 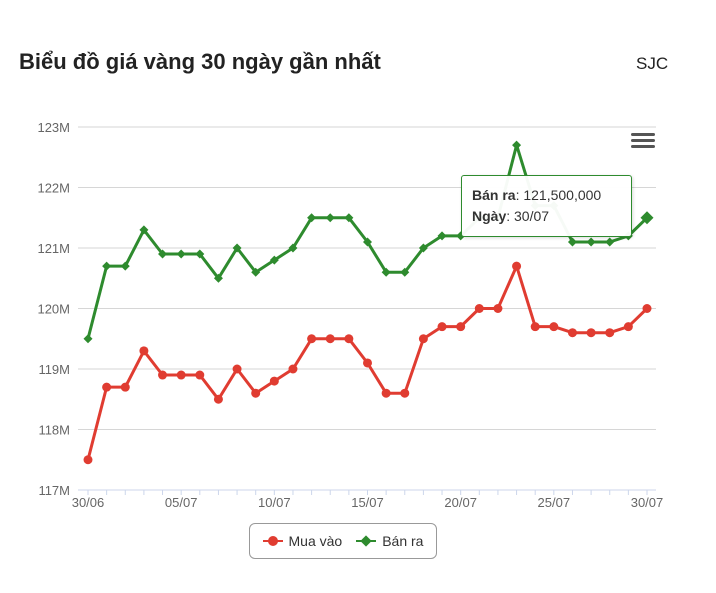 I want to click on tooltip-row-value: Bán ra: 121,500,000, so click(x=537, y=195).